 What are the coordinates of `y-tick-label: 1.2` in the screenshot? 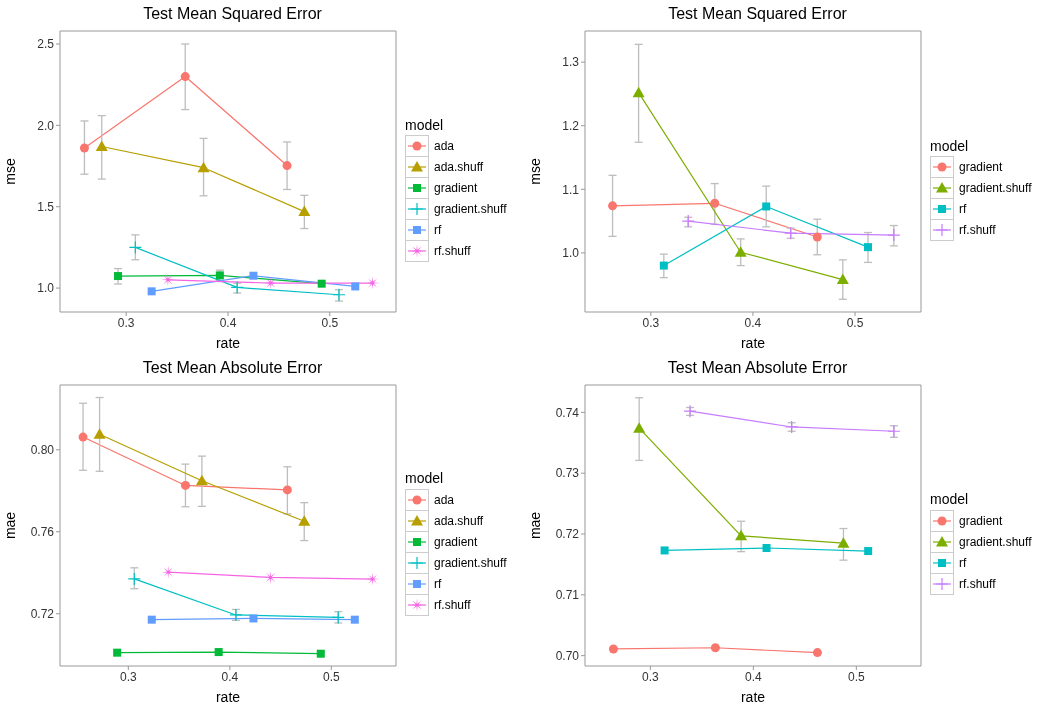 It's located at (571, 125).